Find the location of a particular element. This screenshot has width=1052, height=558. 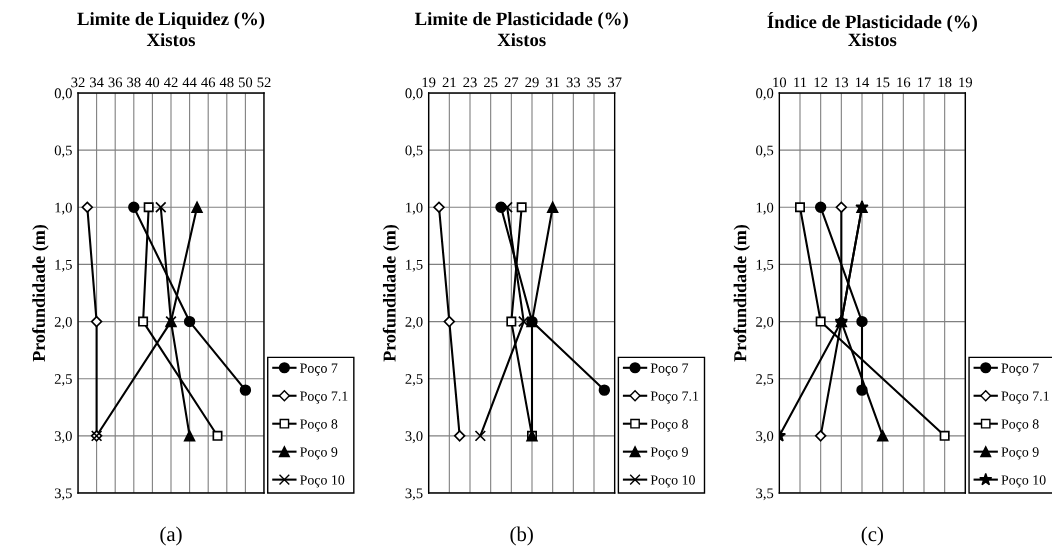

x-tick-label: 31 is located at coordinates (553, 82).